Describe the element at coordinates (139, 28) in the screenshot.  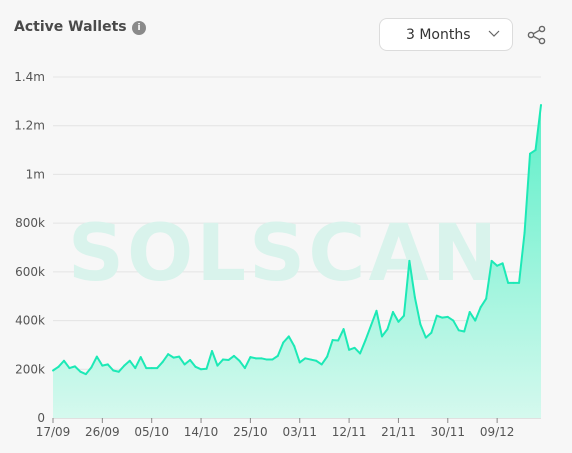
I see `info-icon: i` at that location.